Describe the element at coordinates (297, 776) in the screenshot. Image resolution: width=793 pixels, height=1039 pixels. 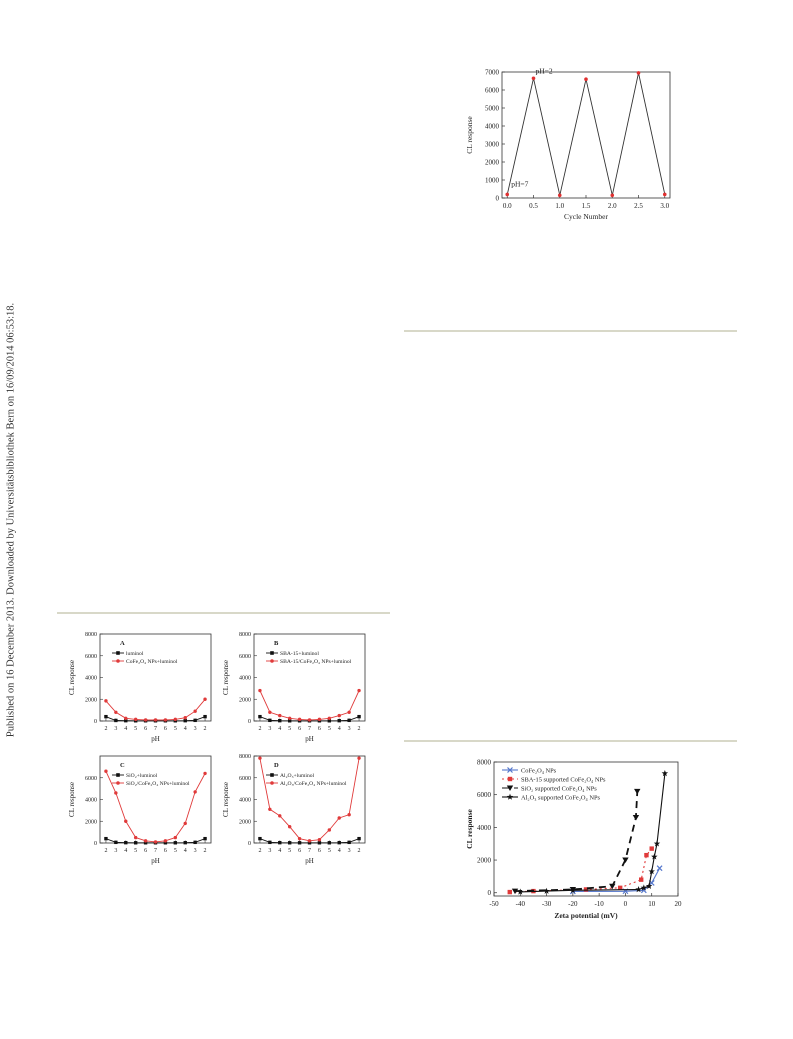
I see `legend-label: Al₂O₃+luminol` at that location.